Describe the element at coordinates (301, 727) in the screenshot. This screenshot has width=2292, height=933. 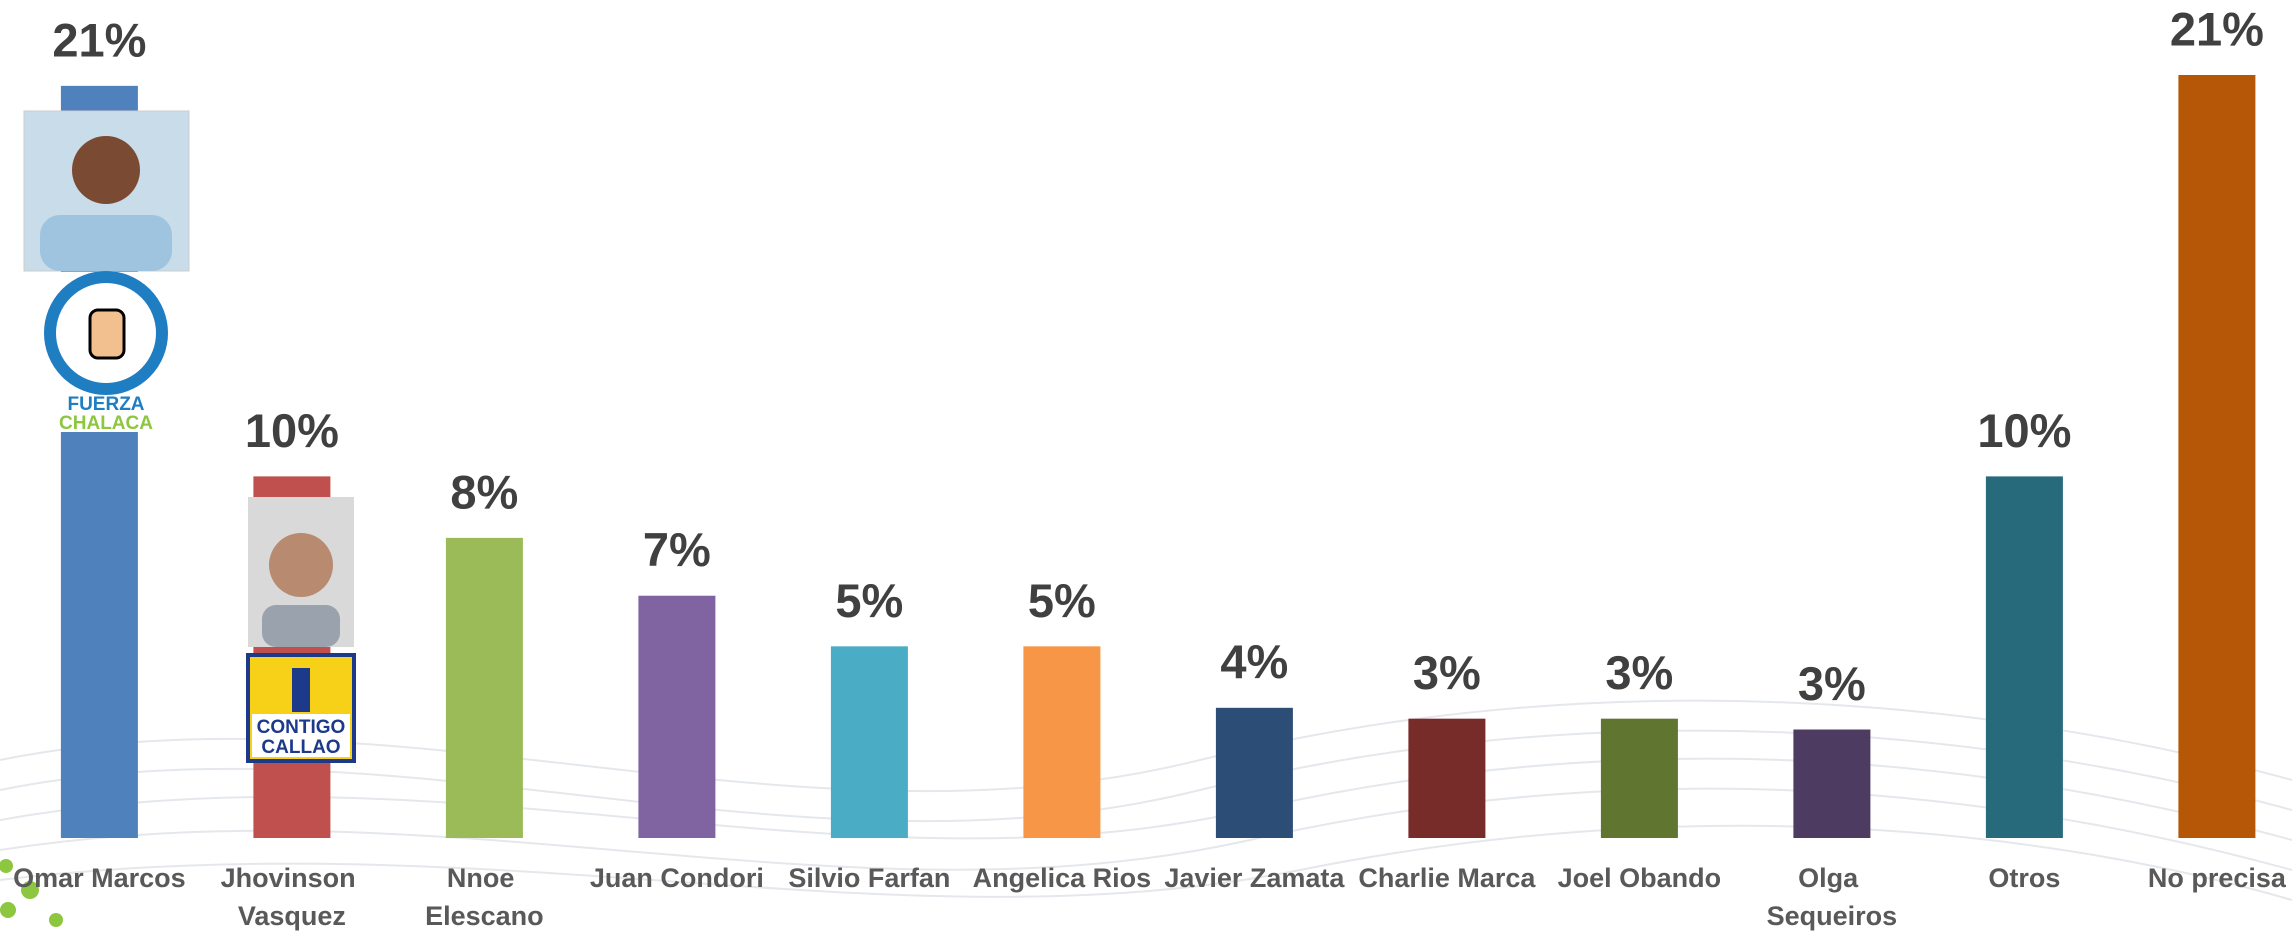
I see `logo-text: CONTIGO` at that location.